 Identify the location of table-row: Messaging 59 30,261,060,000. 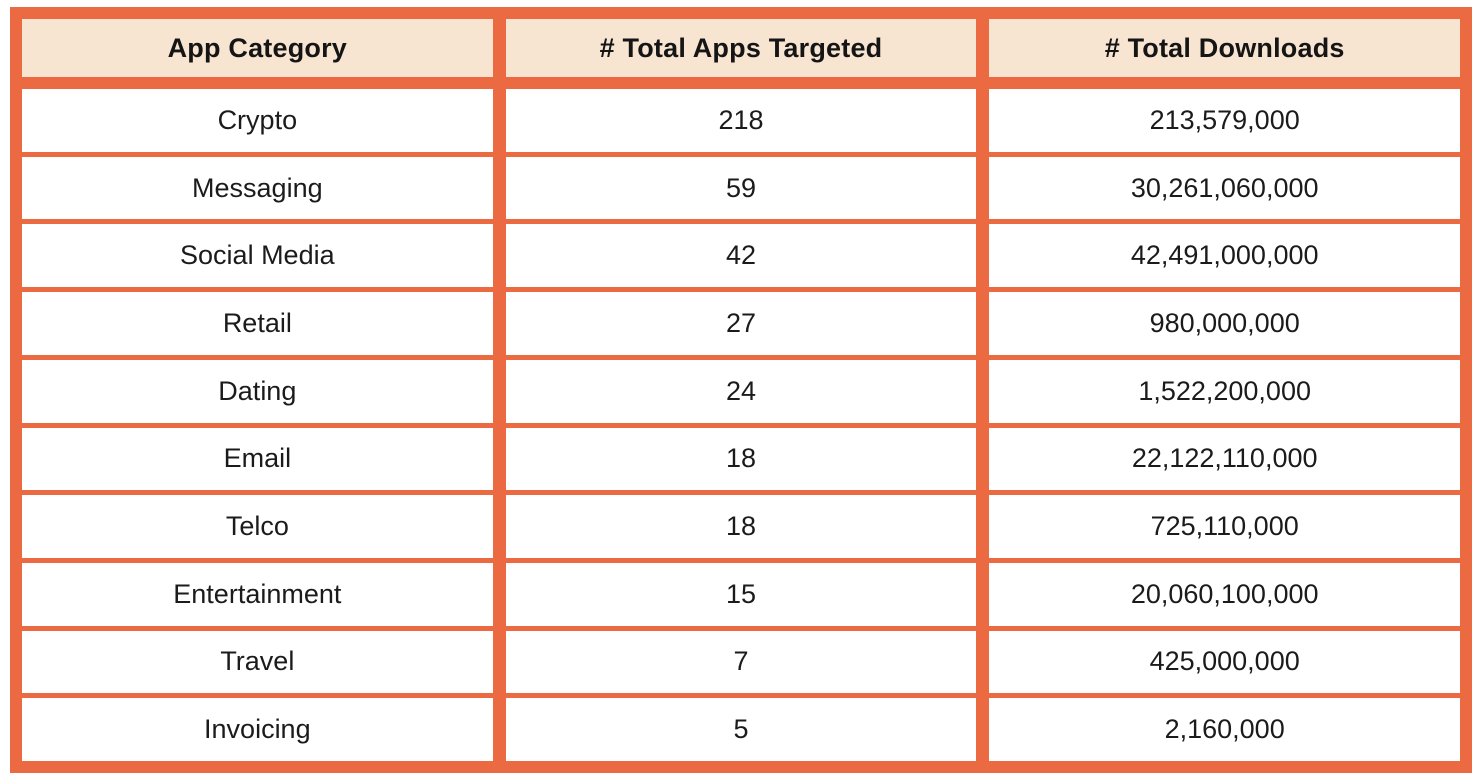
(741, 188).